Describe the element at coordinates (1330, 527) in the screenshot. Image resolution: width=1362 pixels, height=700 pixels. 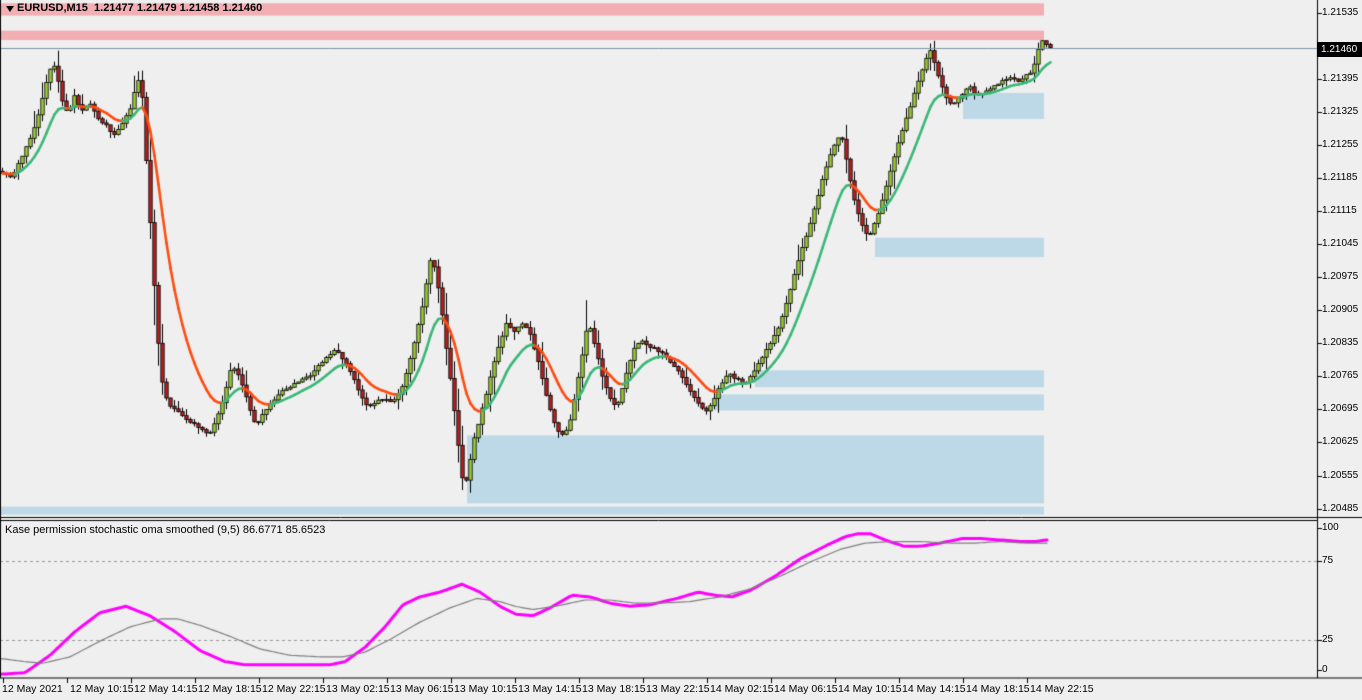
I see `indicator-scale-label: 100` at that location.